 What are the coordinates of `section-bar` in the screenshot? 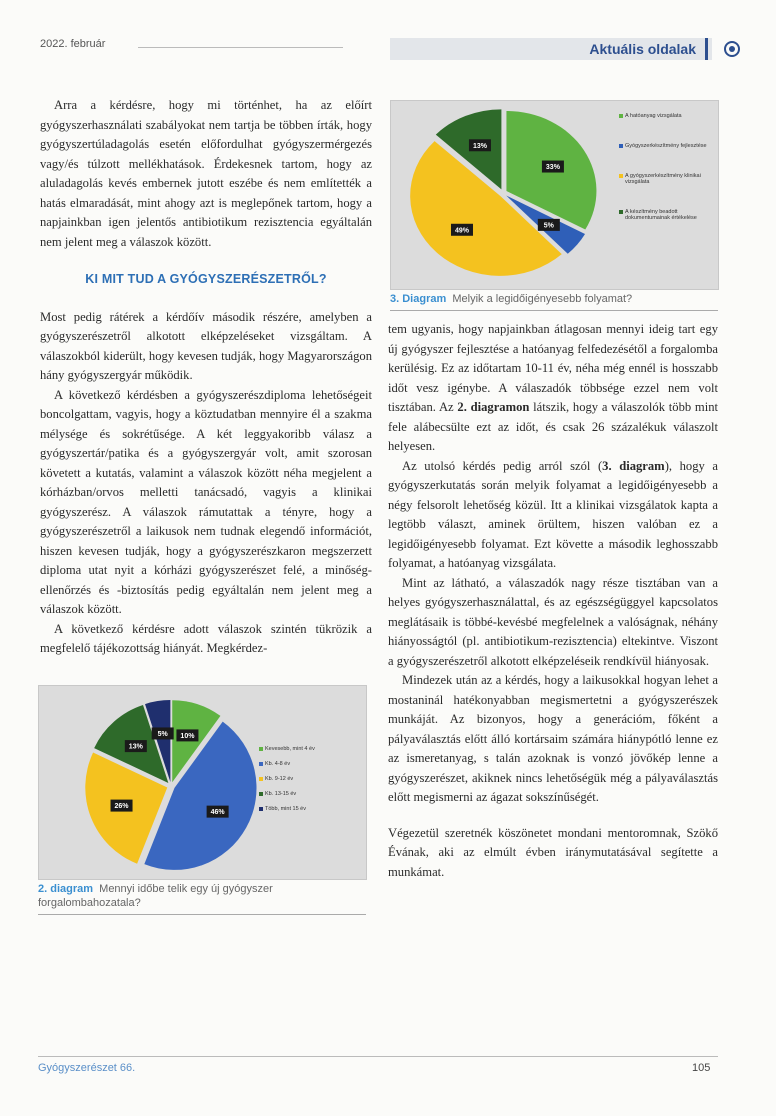 It's located at (551, 49).